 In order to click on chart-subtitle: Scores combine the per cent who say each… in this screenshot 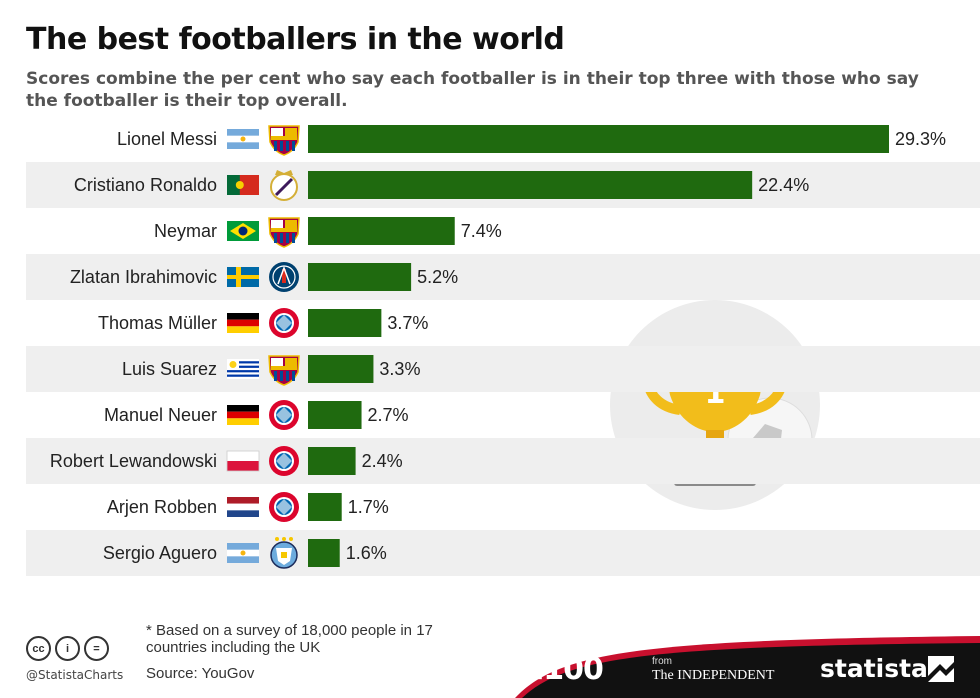, I will do `click(472, 90)`.